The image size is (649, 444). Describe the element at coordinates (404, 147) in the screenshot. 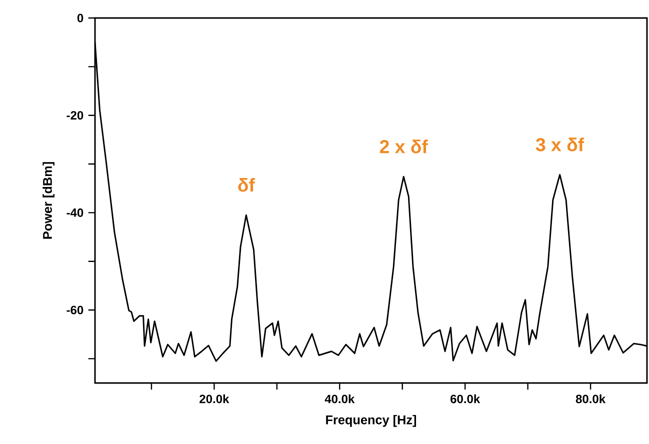

I see `annotation: 2 x δf` at that location.